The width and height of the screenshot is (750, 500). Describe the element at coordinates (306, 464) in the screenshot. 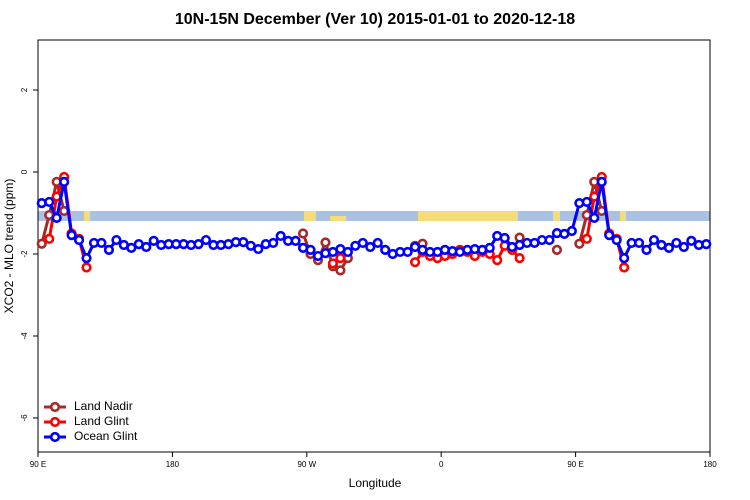

I see `x-tick-label: 90 W` at that location.